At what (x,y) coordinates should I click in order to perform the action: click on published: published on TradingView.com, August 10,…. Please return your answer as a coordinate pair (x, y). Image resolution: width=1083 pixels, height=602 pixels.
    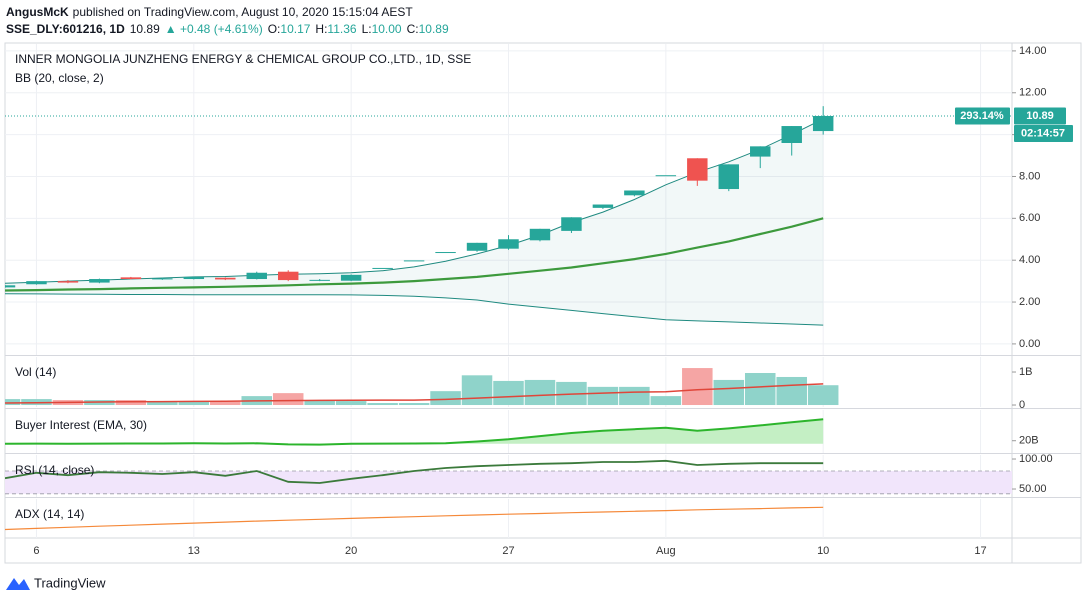
    Looking at the image, I should click on (243, 12).